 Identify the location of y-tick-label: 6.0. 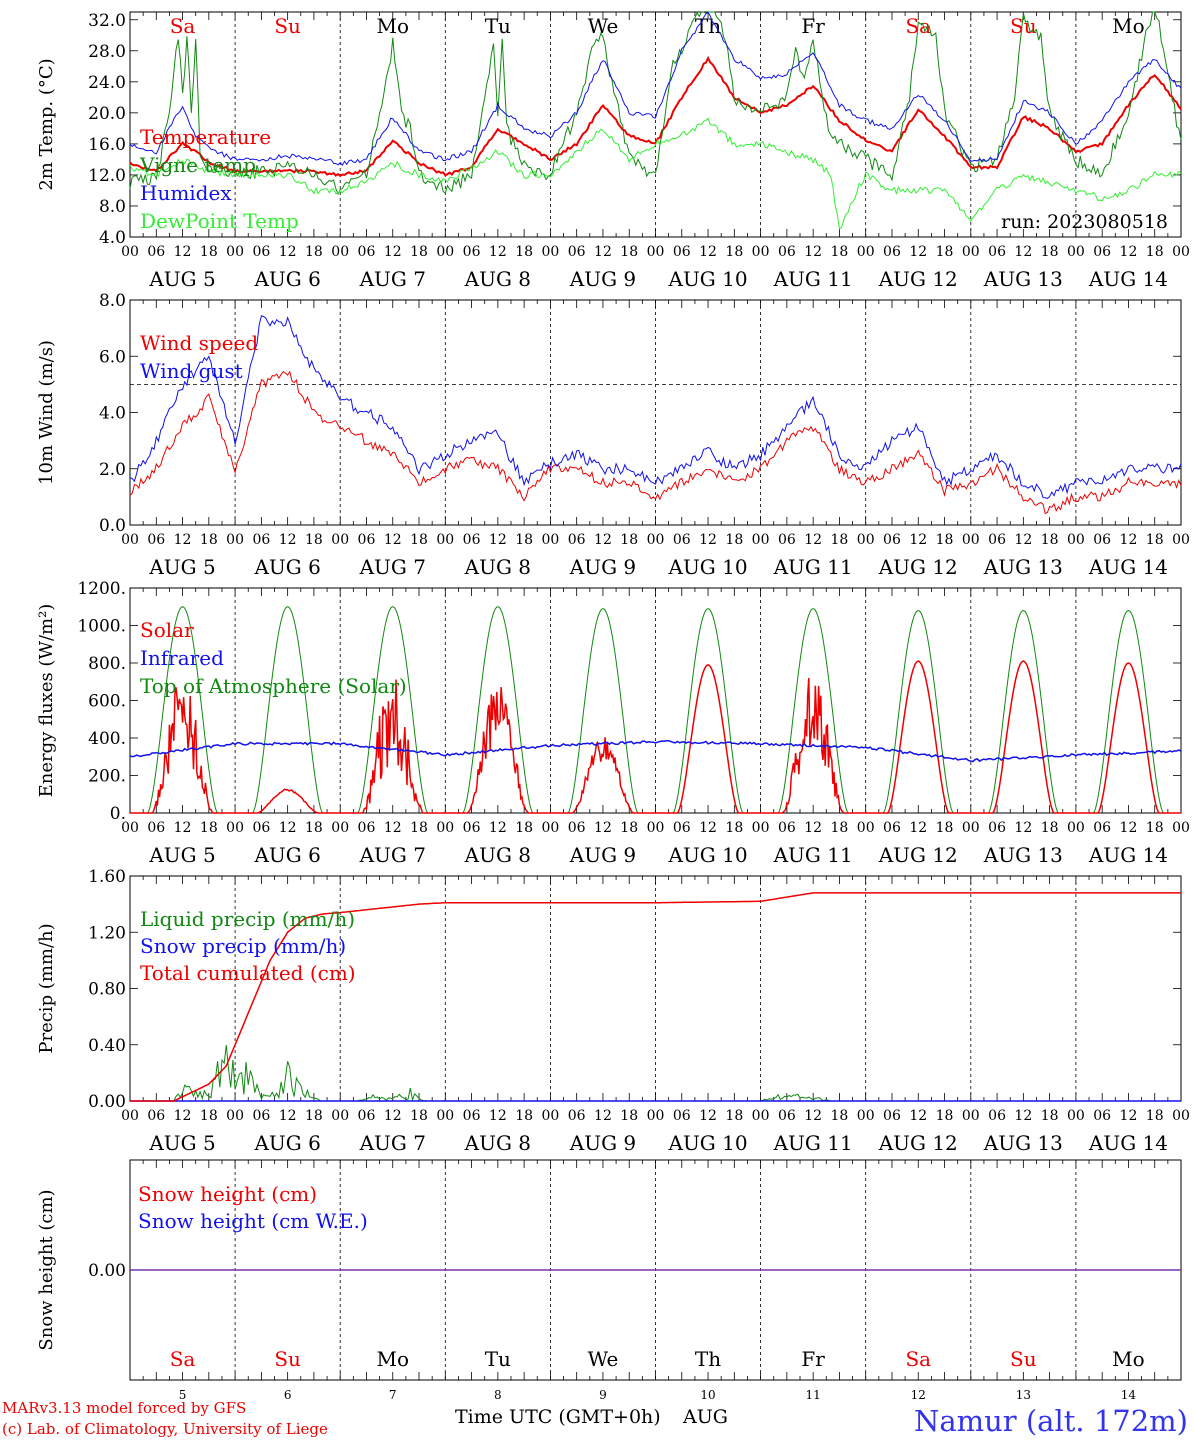
(112, 357).